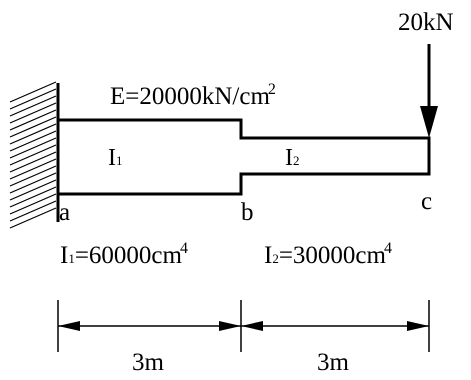  Describe the element at coordinates (64, 255) in the screenshot. I see `inertia-left-symbol: I` at that location.